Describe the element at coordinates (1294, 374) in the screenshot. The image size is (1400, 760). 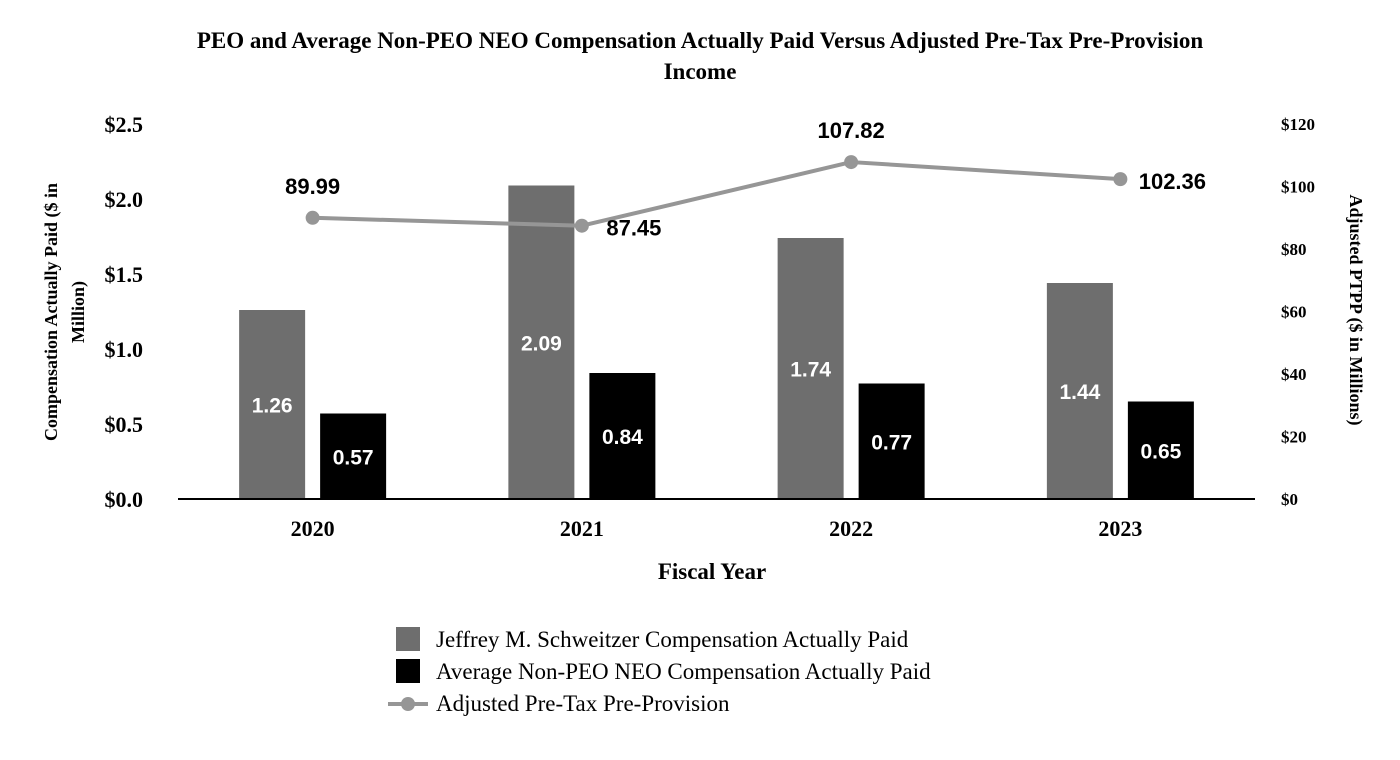
I see `y2-tick-label: $40` at that location.